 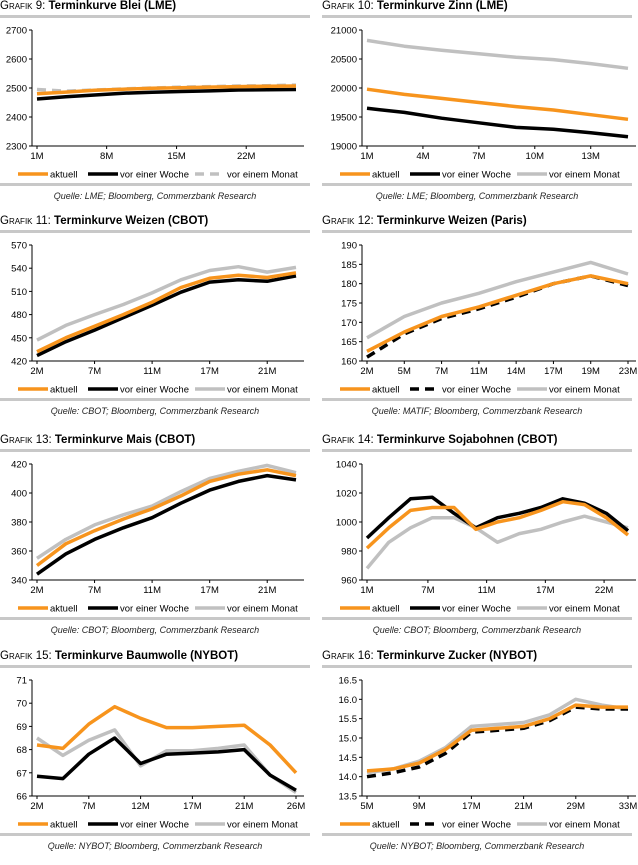 What do you see at coordinates (451, 221) in the screenshot?
I see `chart-title-text: Terminkurve Weizen (Paris)` at bounding box center [451, 221].